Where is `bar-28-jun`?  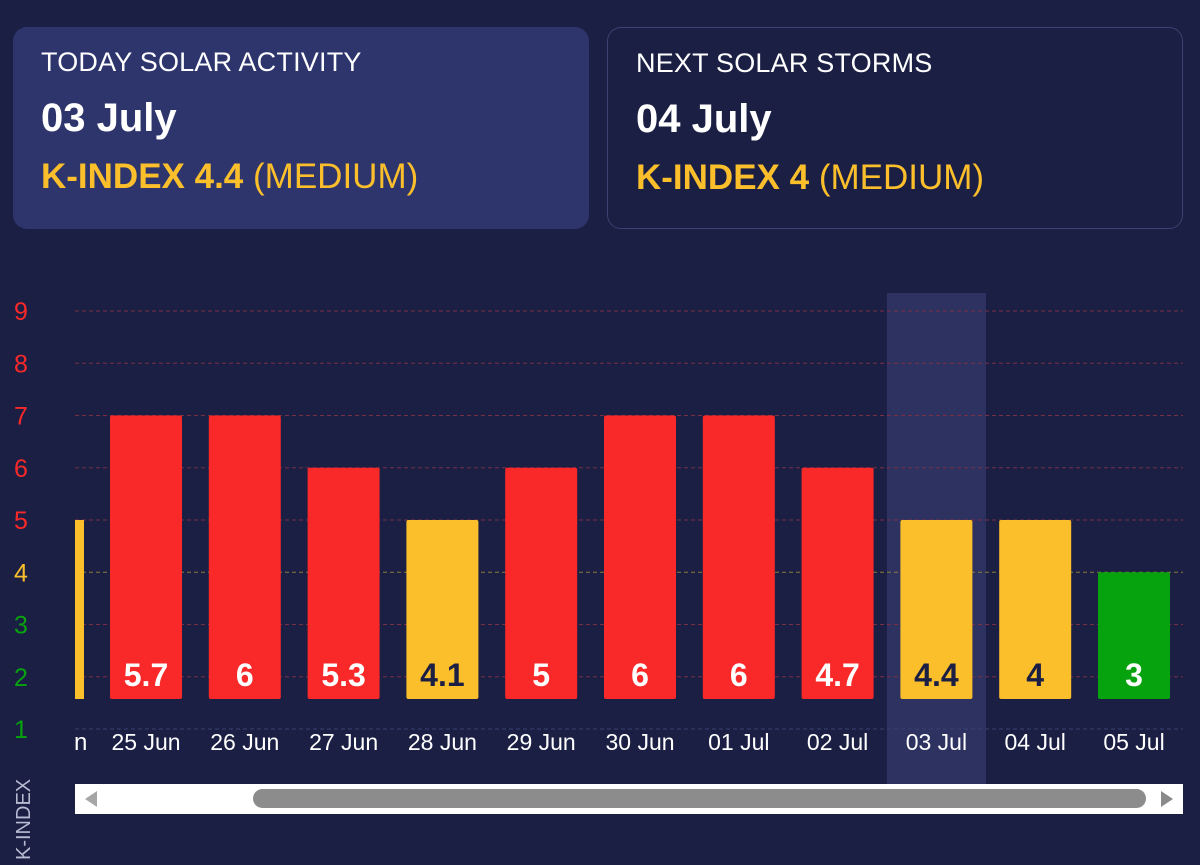
bar-28-jun is located at coordinates (442, 609).